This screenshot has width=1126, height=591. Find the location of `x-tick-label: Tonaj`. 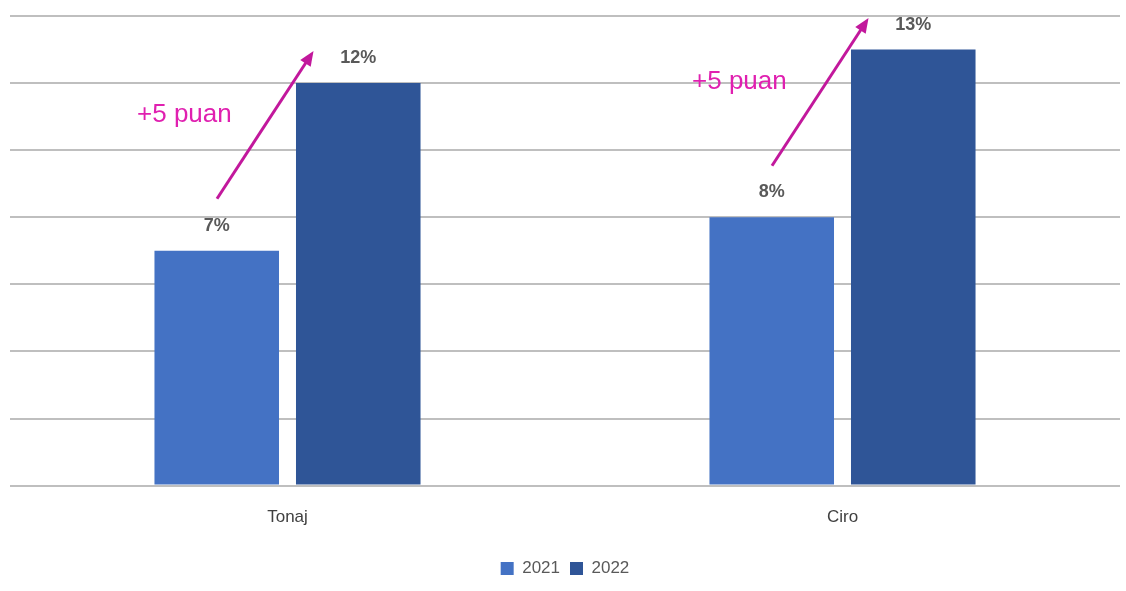

x-tick-label: Tonaj is located at coordinates (287, 517).